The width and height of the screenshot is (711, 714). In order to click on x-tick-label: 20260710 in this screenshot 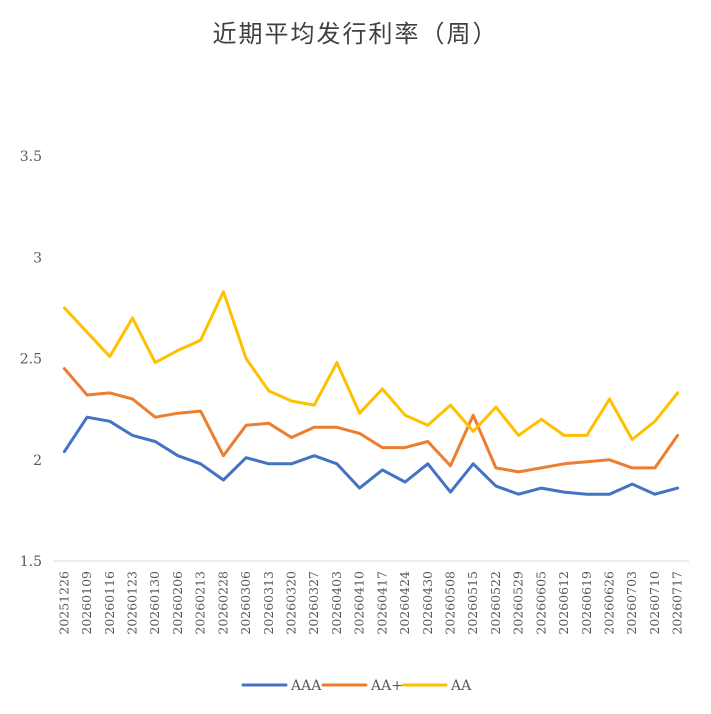, I will do `click(654, 603)`.